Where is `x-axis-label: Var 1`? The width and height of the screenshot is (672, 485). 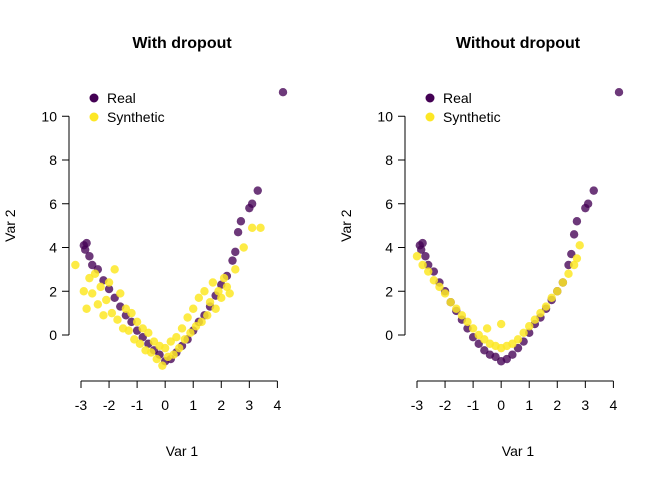 x-axis-label: Var 1 is located at coordinates (518, 451).